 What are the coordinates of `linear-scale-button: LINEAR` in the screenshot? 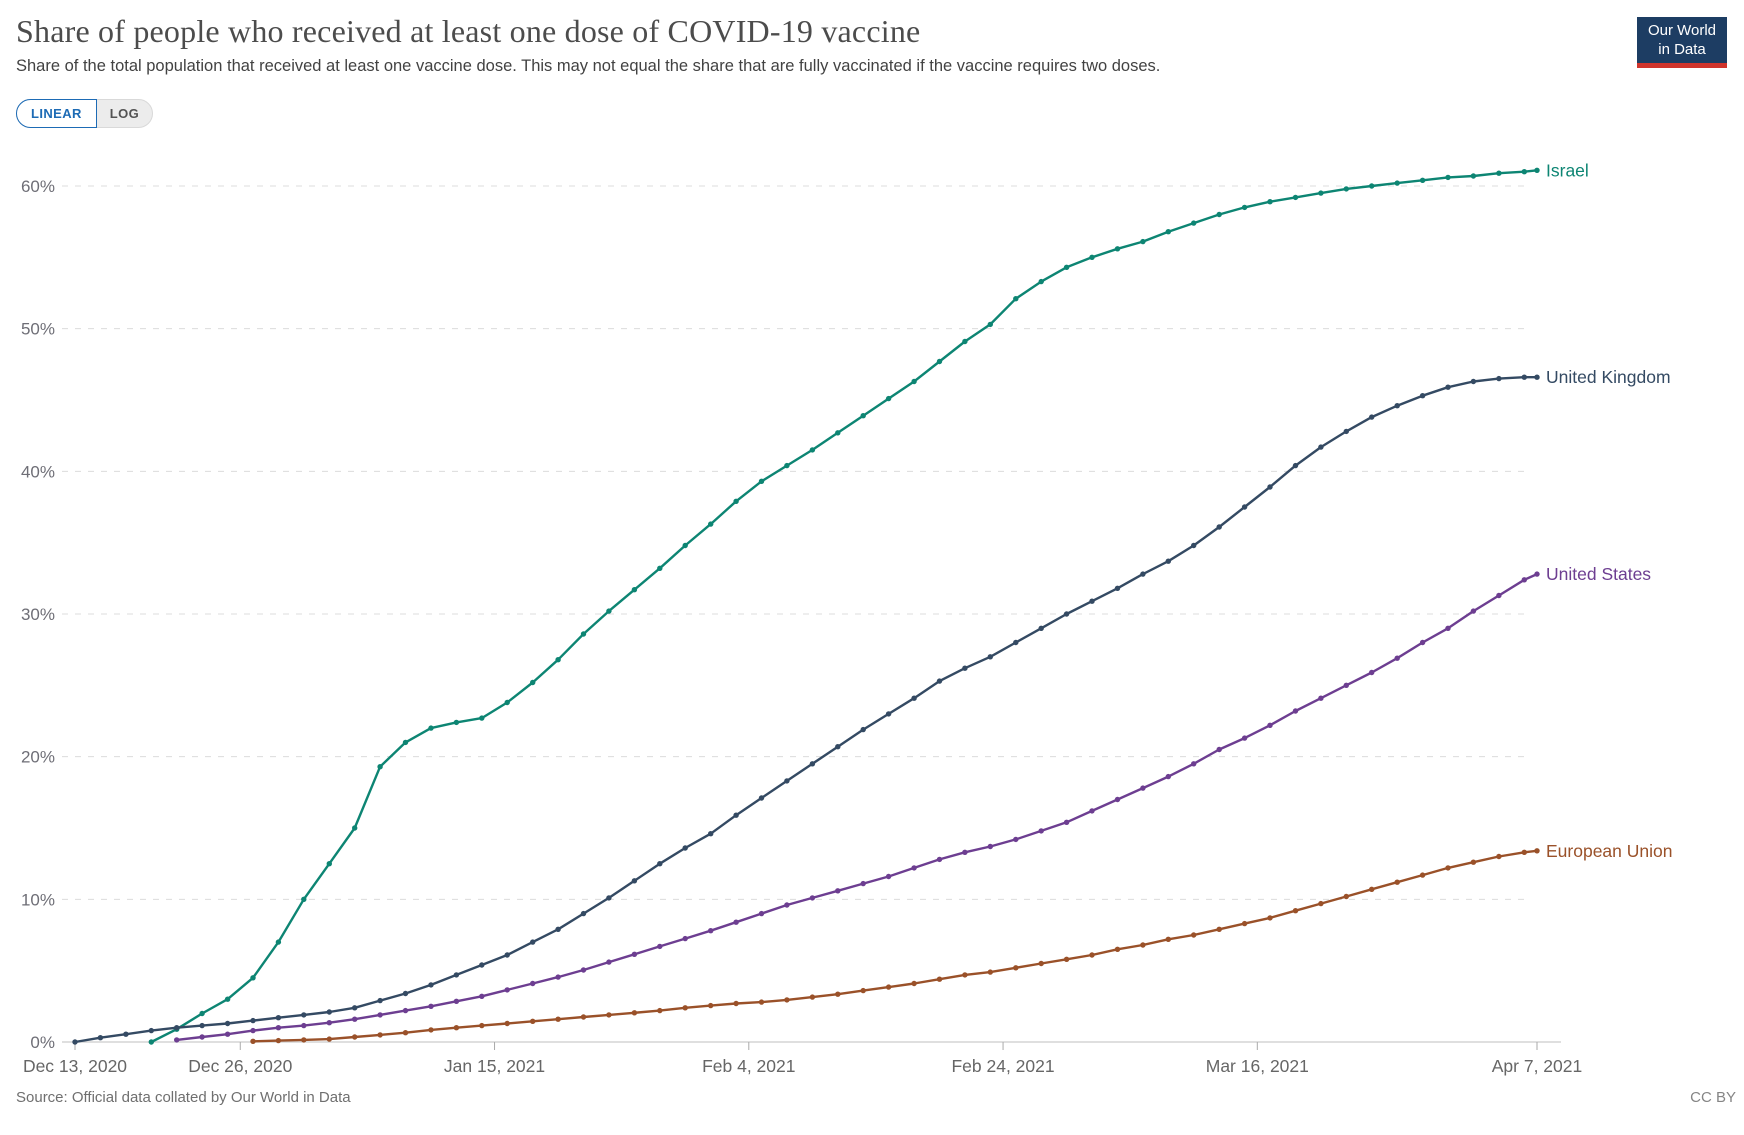 It's located at (56, 113).